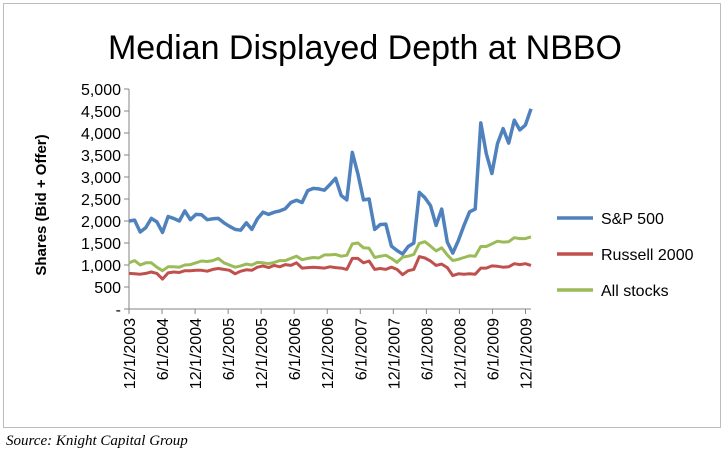 This screenshot has height=457, width=726. What do you see at coordinates (118, 310) in the screenshot?
I see `y-tick-label: -` at bounding box center [118, 310].